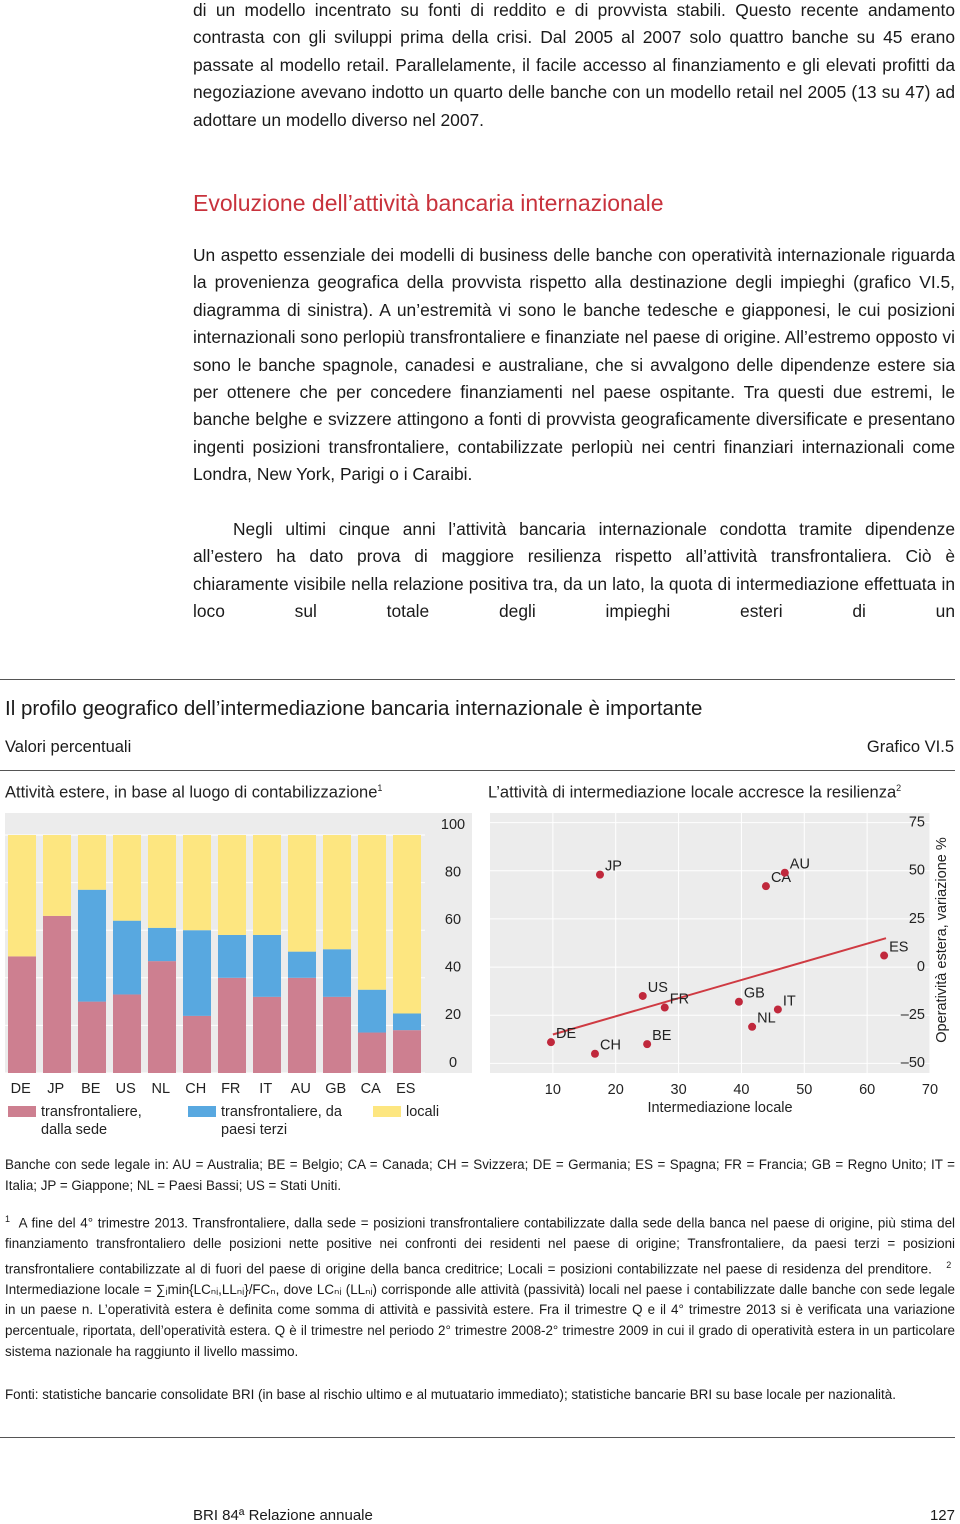 This screenshot has width=960, height=1524. What do you see at coordinates (867, 1090) in the screenshot?
I see `x-tick-label: 60` at bounding box center [867, 1090].